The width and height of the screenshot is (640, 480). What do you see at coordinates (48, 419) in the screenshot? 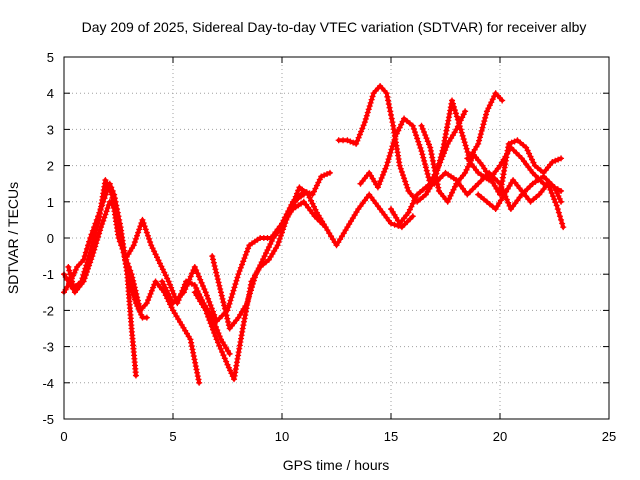
I see `y-tick-label: -5` at bounding box center [48, 419].